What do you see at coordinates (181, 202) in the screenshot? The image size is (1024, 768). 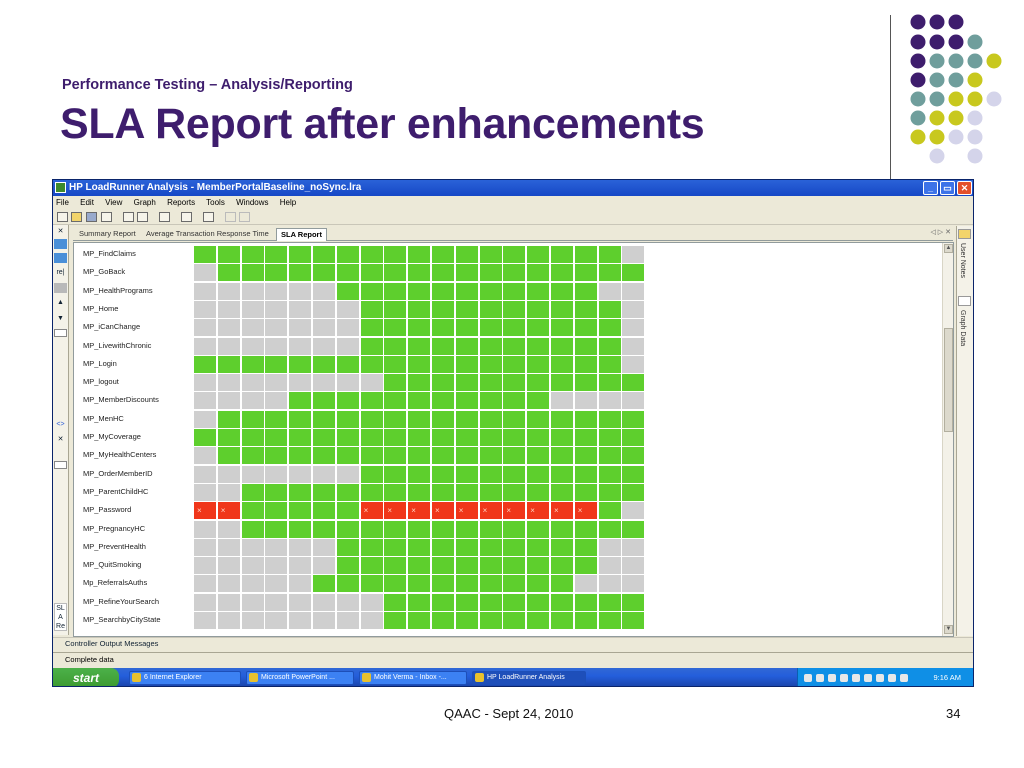 I see `menu-reports: Reports` at bounding box center [181, 202].